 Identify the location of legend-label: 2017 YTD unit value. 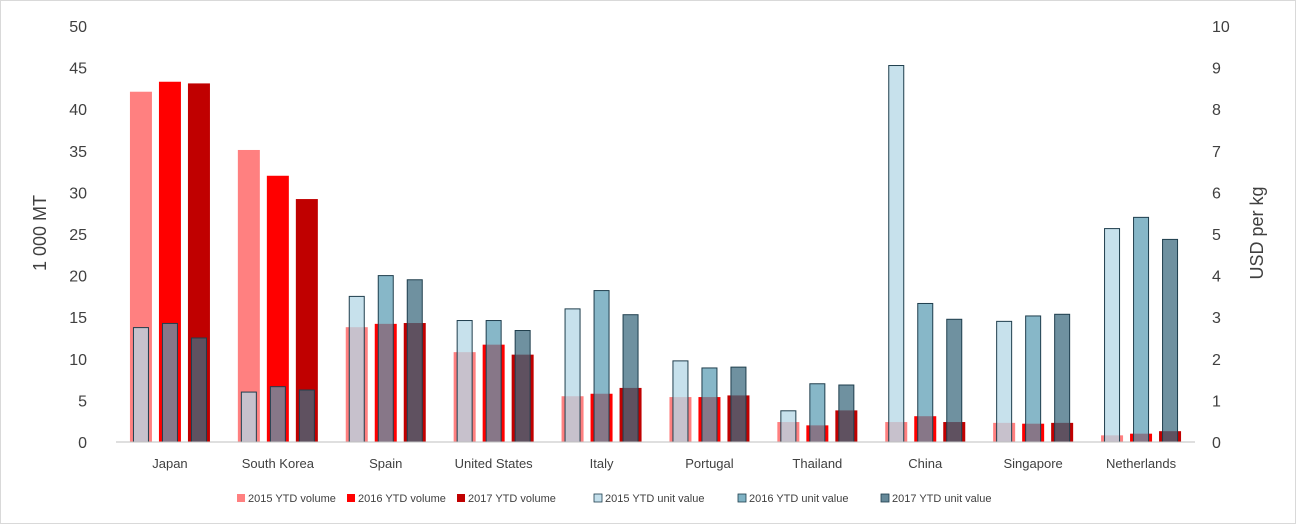
(941, 499).